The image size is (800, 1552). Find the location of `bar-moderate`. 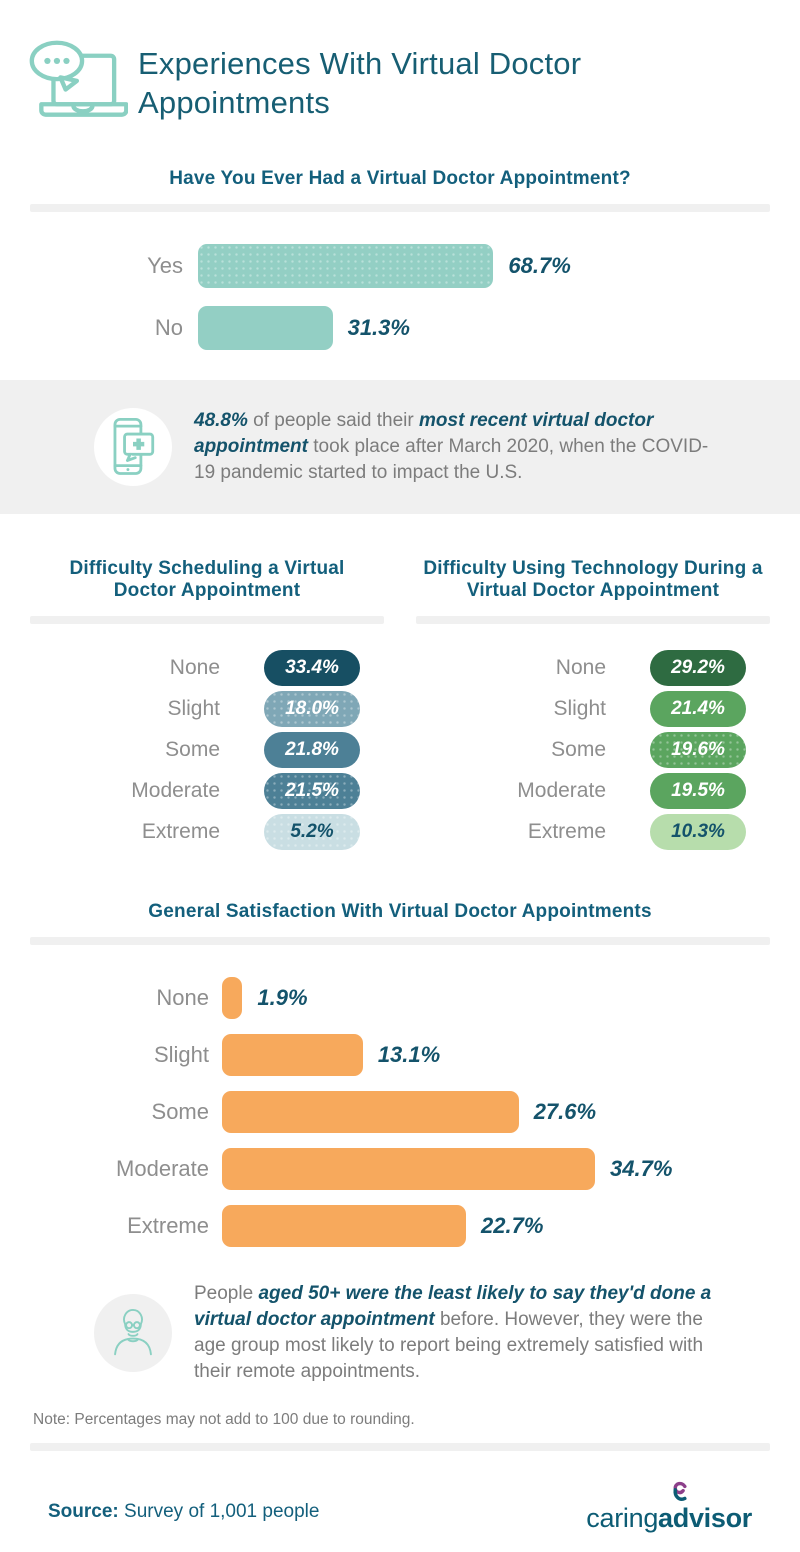

bar-moderate is located at coordinates (409, 1169).